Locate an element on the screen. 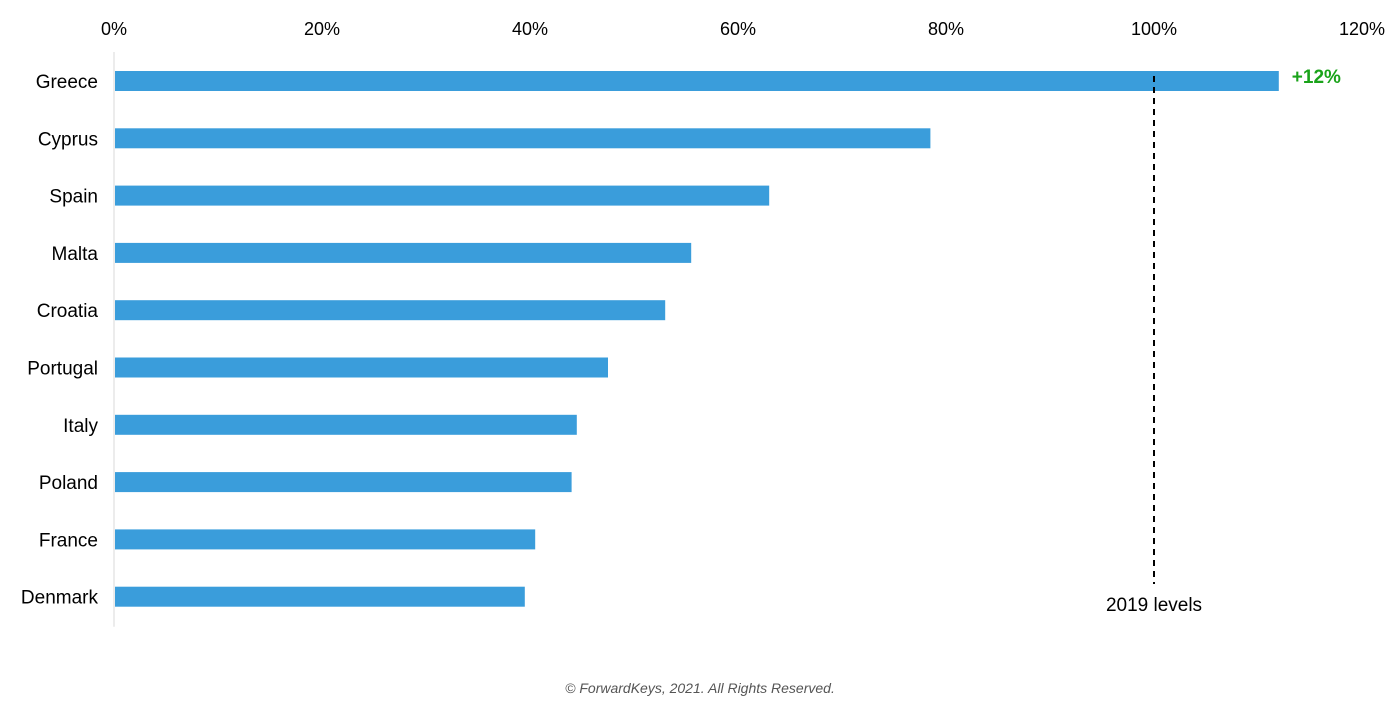 Image resolution: width=1400 pixels, height=701 pixels. bar-italy is located at coordinates (346, 424).